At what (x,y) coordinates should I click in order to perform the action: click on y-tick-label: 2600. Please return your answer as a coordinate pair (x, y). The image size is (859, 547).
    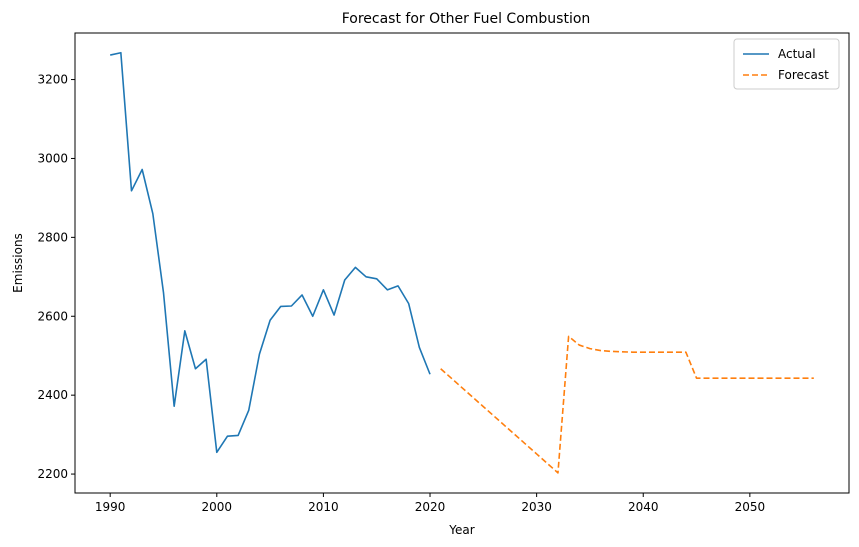
    Looking at the image, I should click on (52, 316).